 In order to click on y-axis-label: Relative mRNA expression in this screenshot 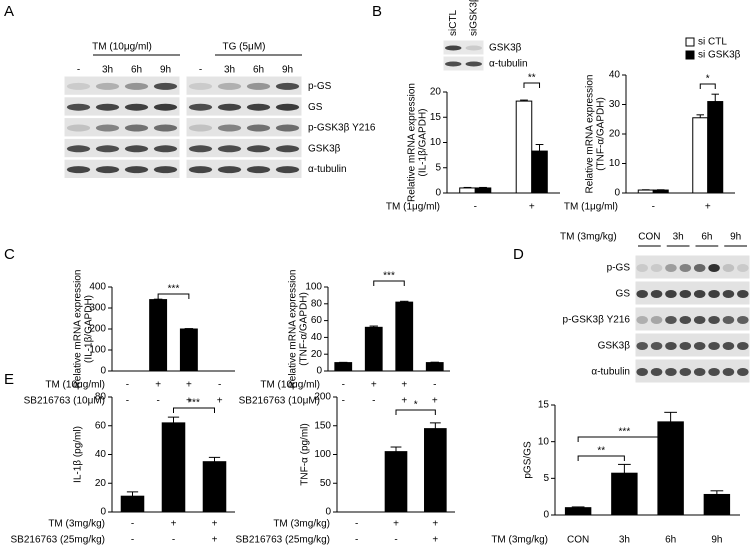, I will do `click(412, 142)`.